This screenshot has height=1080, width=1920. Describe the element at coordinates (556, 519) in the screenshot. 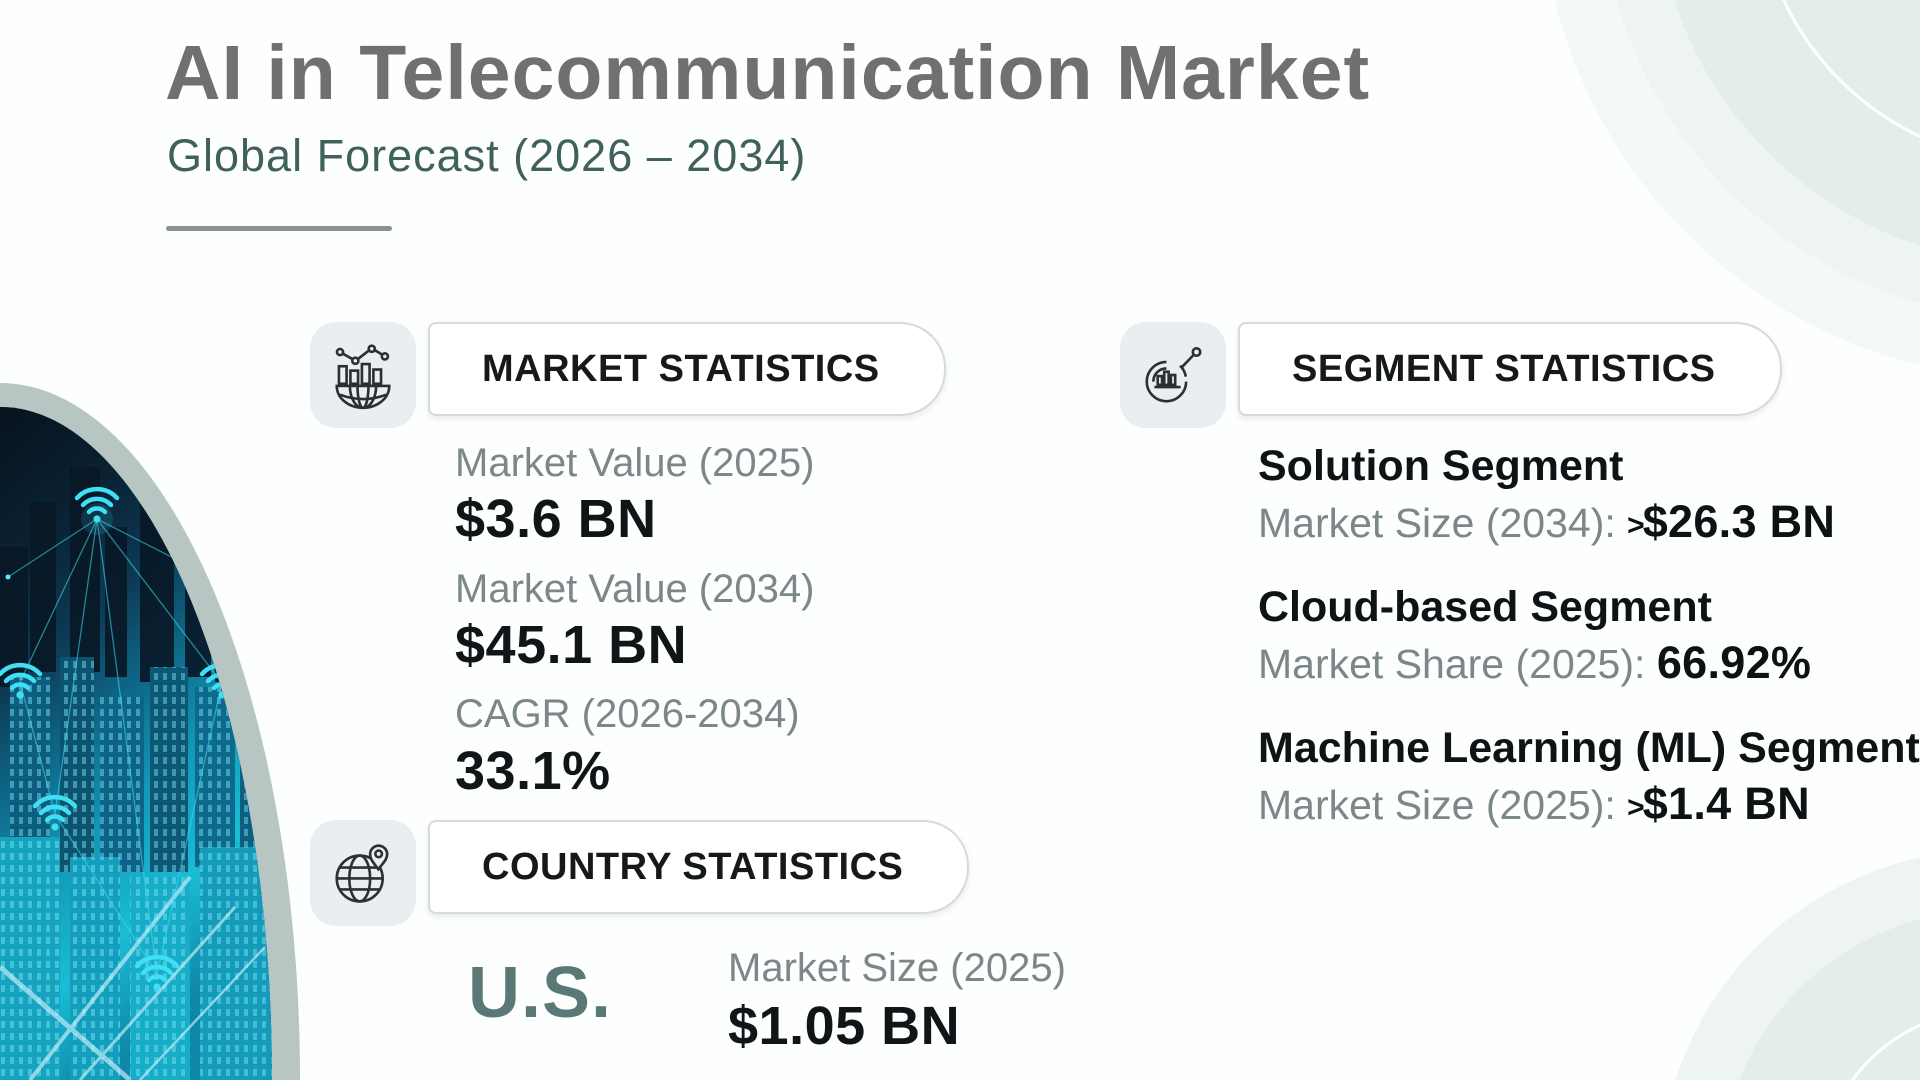

I see `stat-value: $3.6 BN` at that location.